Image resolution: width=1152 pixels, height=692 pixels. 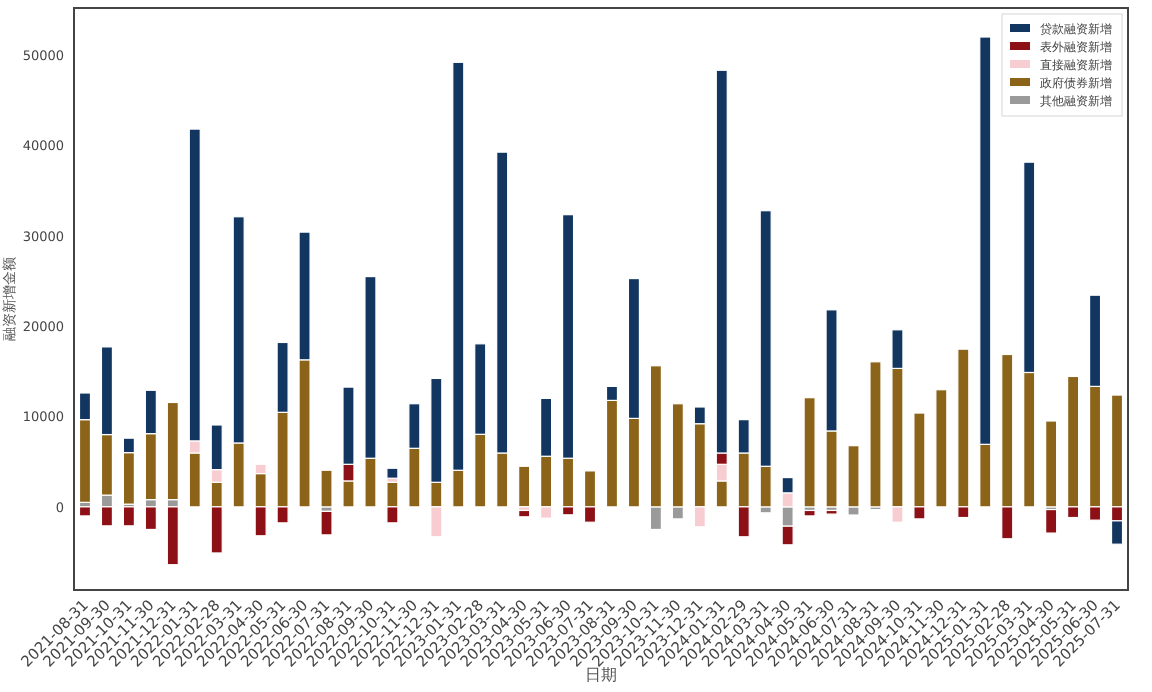 What do you see at coordinates (601, 675) in the screenshot?
I see `x-axis-title: 日期` at bounding box center [601, 675].